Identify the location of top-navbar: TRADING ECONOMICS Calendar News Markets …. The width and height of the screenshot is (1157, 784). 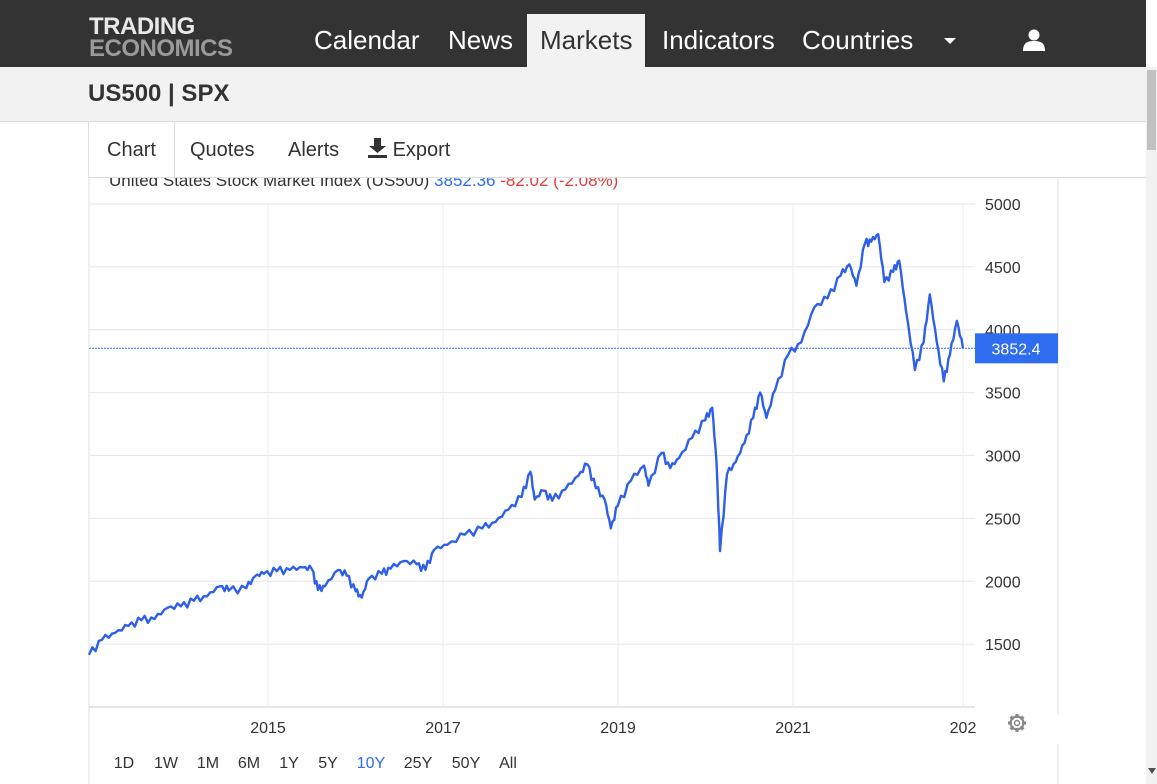
(573, 33).